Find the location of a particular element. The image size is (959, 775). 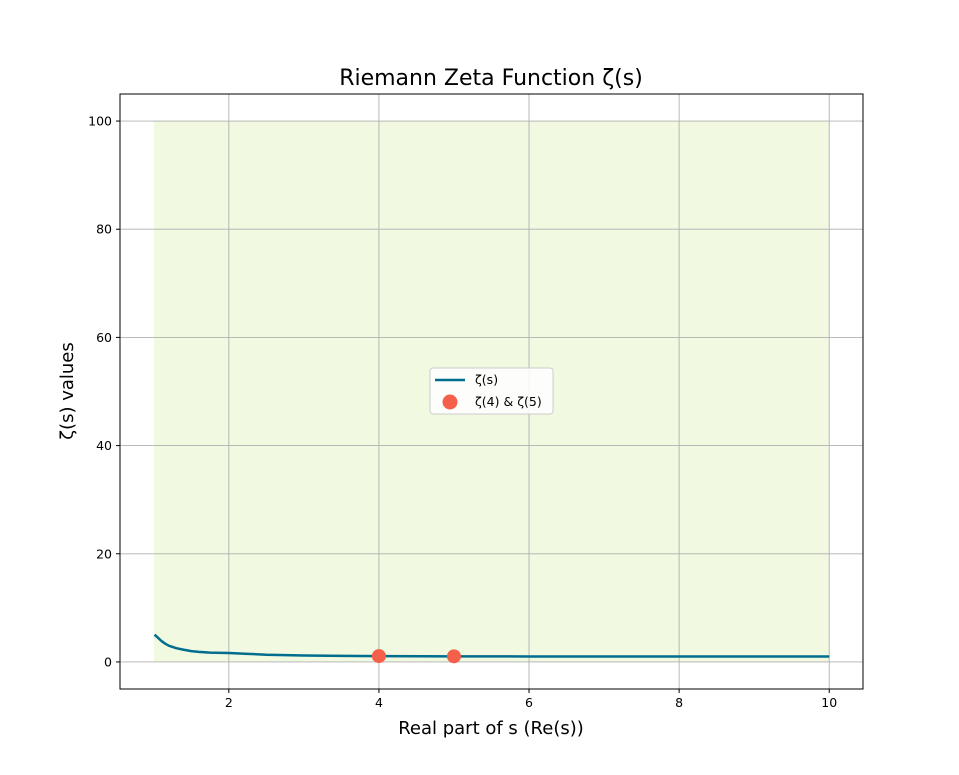

x-tick-label: 4 is located at coordinates (379, 702).